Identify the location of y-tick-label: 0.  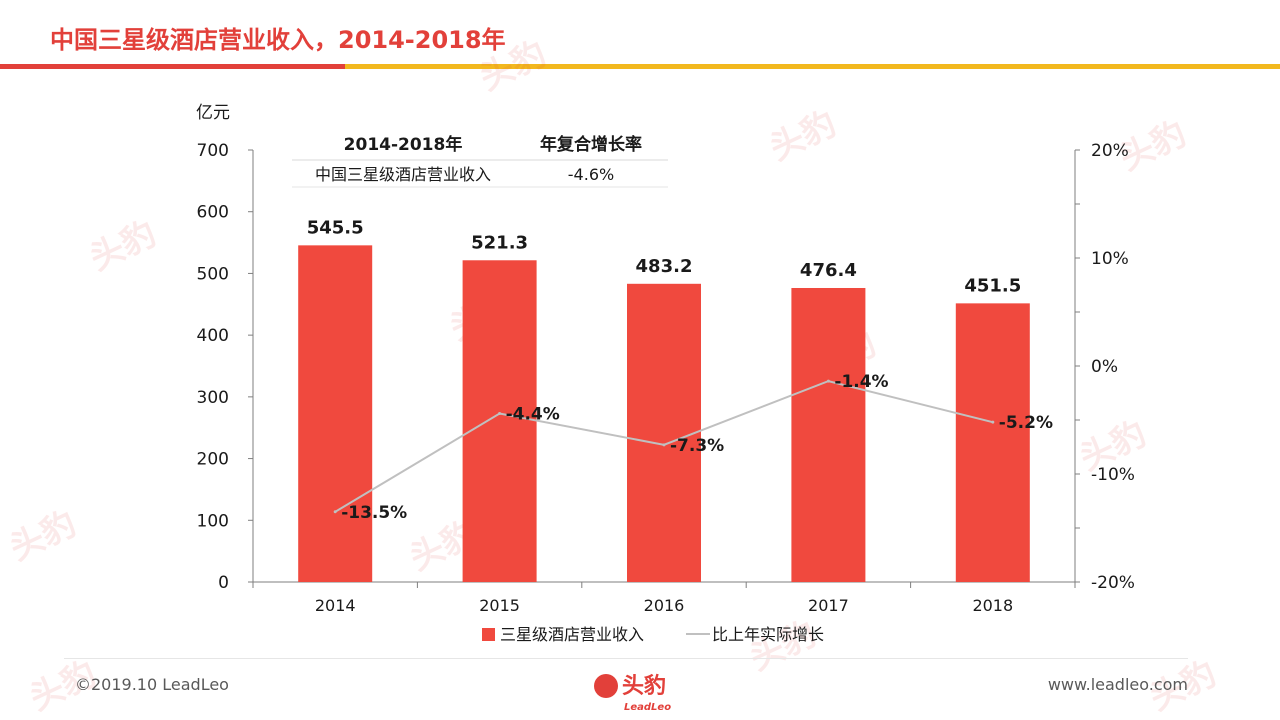
(223, 583).